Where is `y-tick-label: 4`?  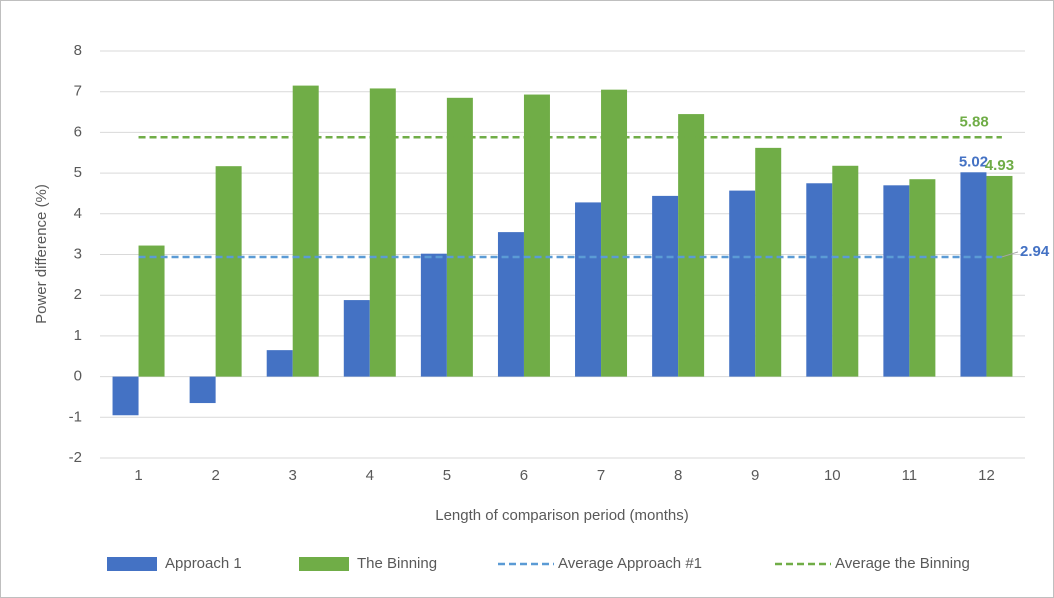
y-tick-label: 4 is located at coordinates (78, 213).